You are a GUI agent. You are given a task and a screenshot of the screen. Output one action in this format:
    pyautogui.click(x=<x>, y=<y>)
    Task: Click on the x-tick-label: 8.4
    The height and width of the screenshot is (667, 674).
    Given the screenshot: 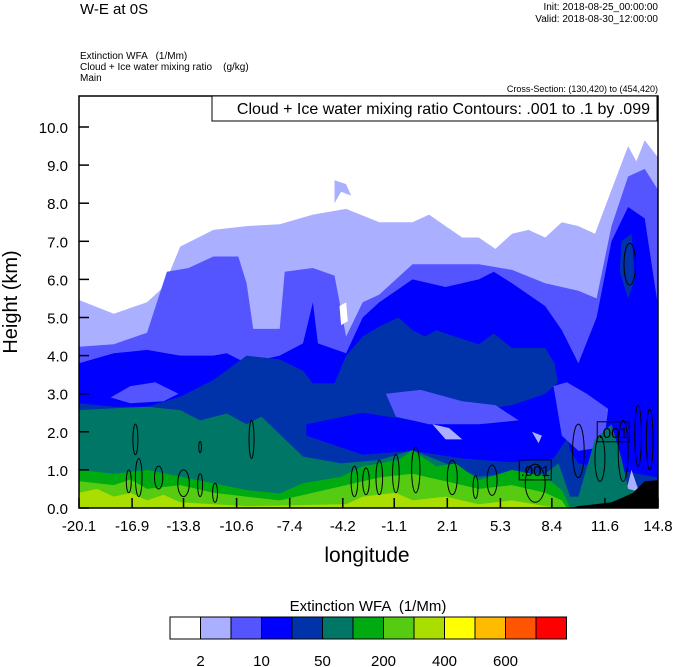 What is the action you would take?
    pyautogui.click(x=551, y=526)
    